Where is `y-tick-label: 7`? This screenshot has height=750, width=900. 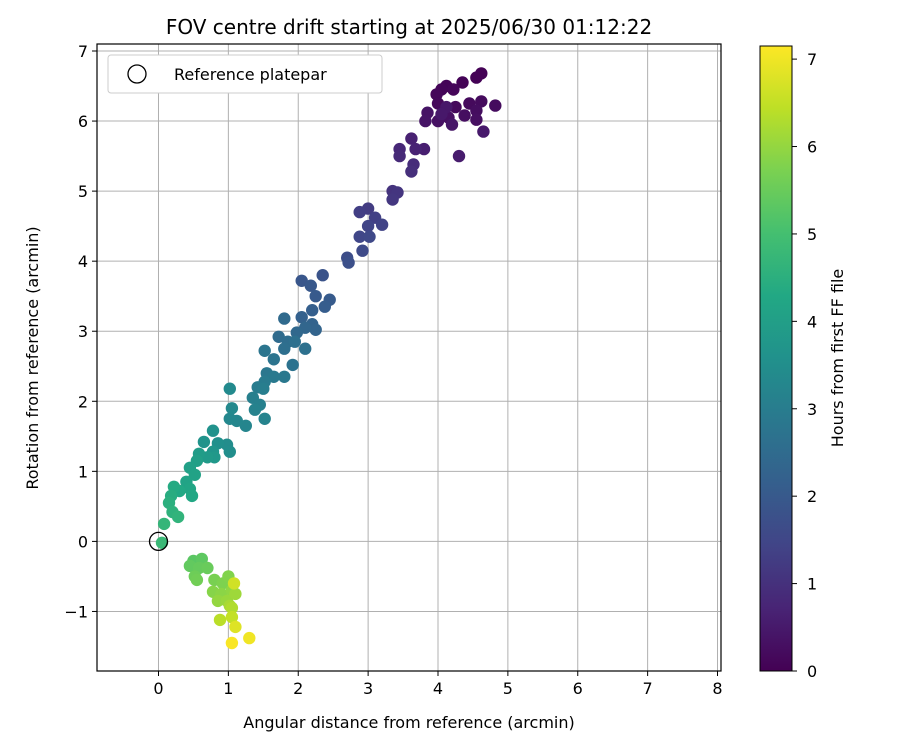
y-tick-label: 7 is located at coordinates (83, 51).